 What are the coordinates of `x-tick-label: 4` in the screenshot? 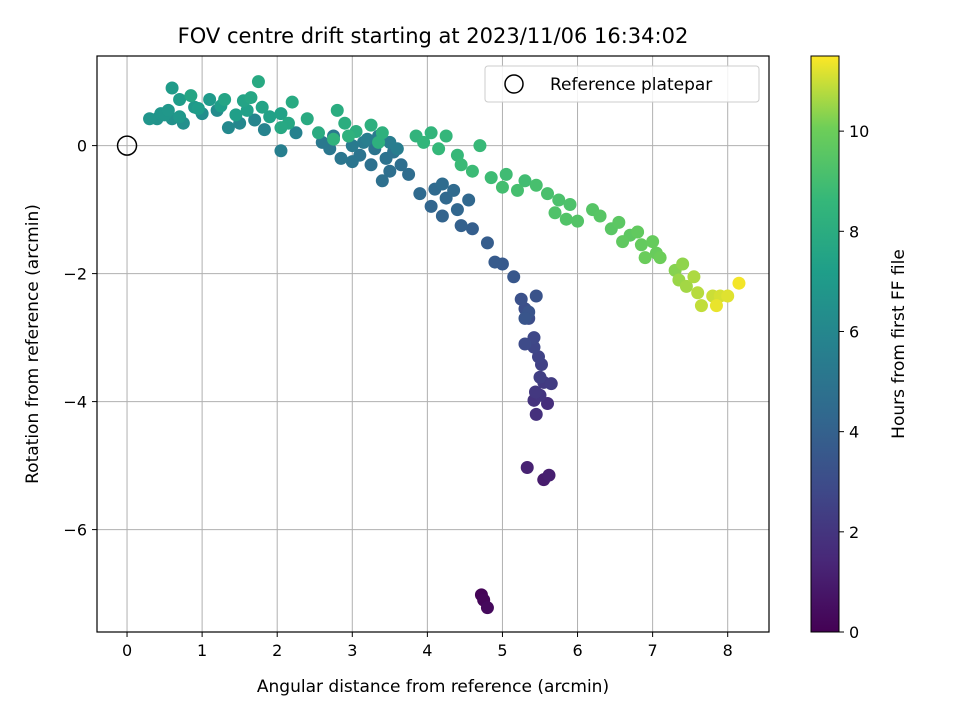 It's located at (427, 650).